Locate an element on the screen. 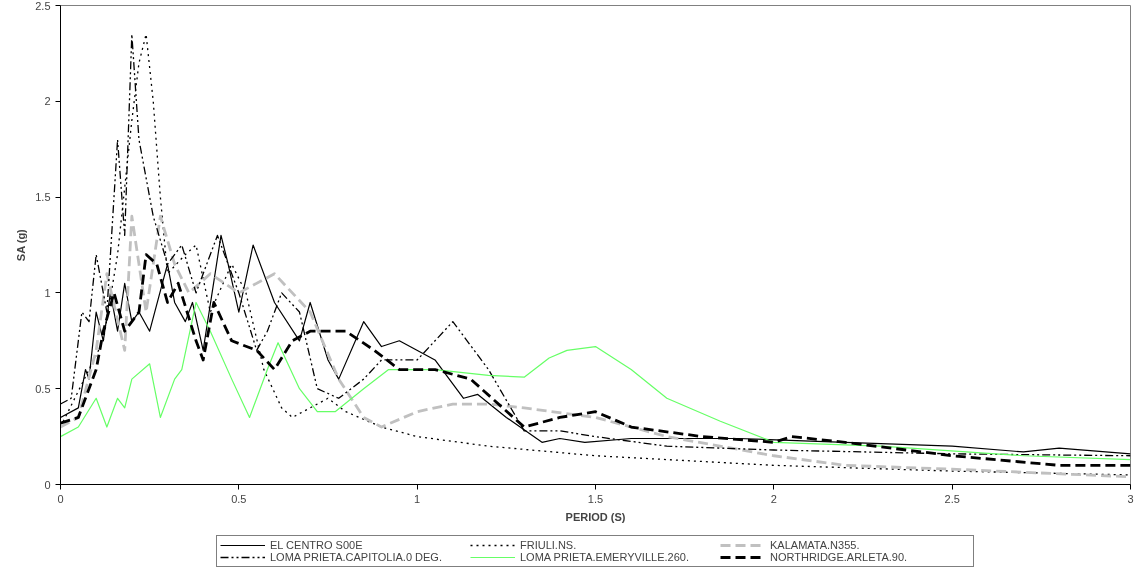  legend-label: FRIULI.NS. is located at coordinates (549, 545).